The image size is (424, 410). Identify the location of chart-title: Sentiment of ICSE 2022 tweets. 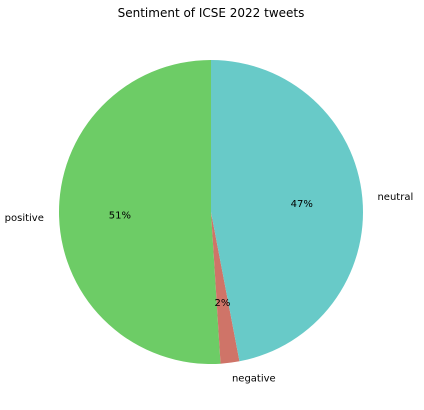
(211, 13).